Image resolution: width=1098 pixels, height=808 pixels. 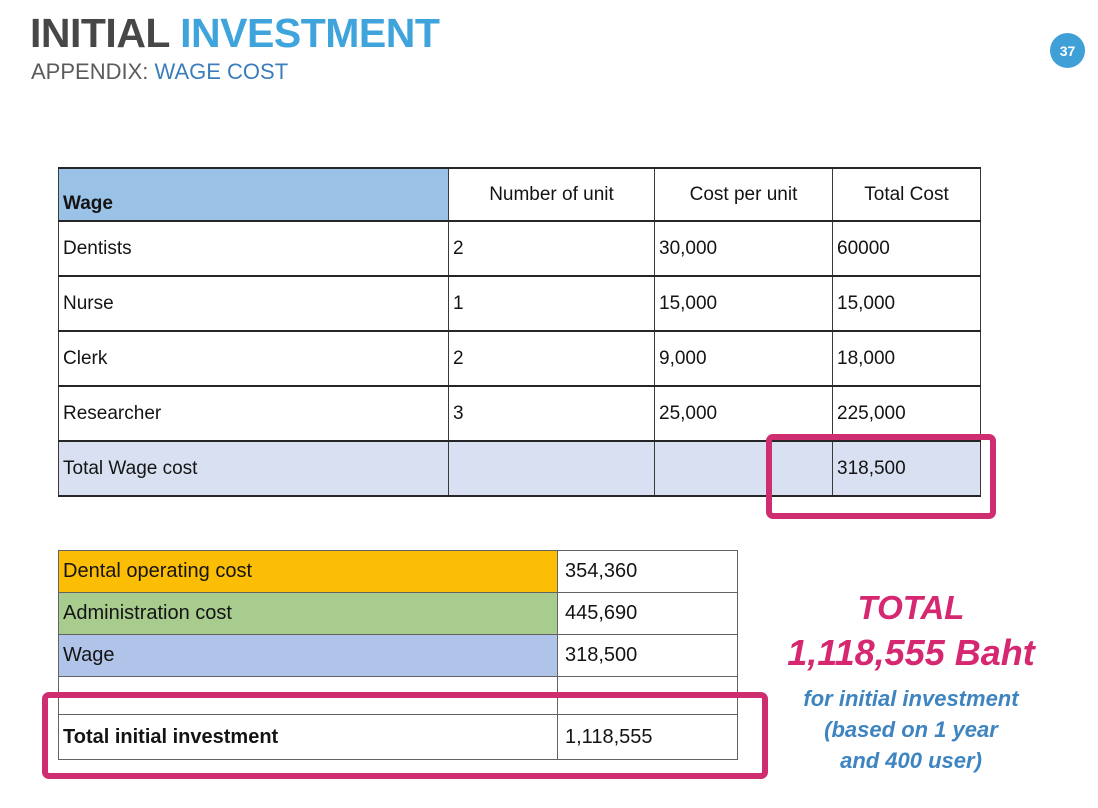 What do you see at coordinates (221, 71) in the screenshot?
I see `page-subtitle-emphasis: WAGE COST` at bounding box center [221, 71].